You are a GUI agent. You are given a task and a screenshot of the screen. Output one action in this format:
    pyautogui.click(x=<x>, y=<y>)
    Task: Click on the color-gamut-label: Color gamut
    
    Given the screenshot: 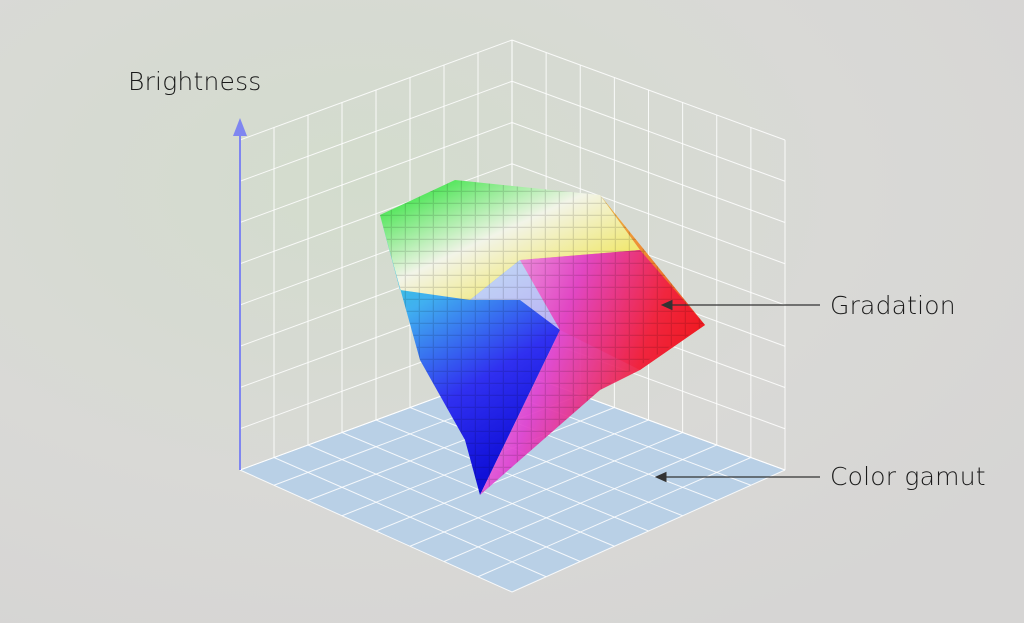 What is the action you would take?
    pyautogui.click(x=908, y=476)
    